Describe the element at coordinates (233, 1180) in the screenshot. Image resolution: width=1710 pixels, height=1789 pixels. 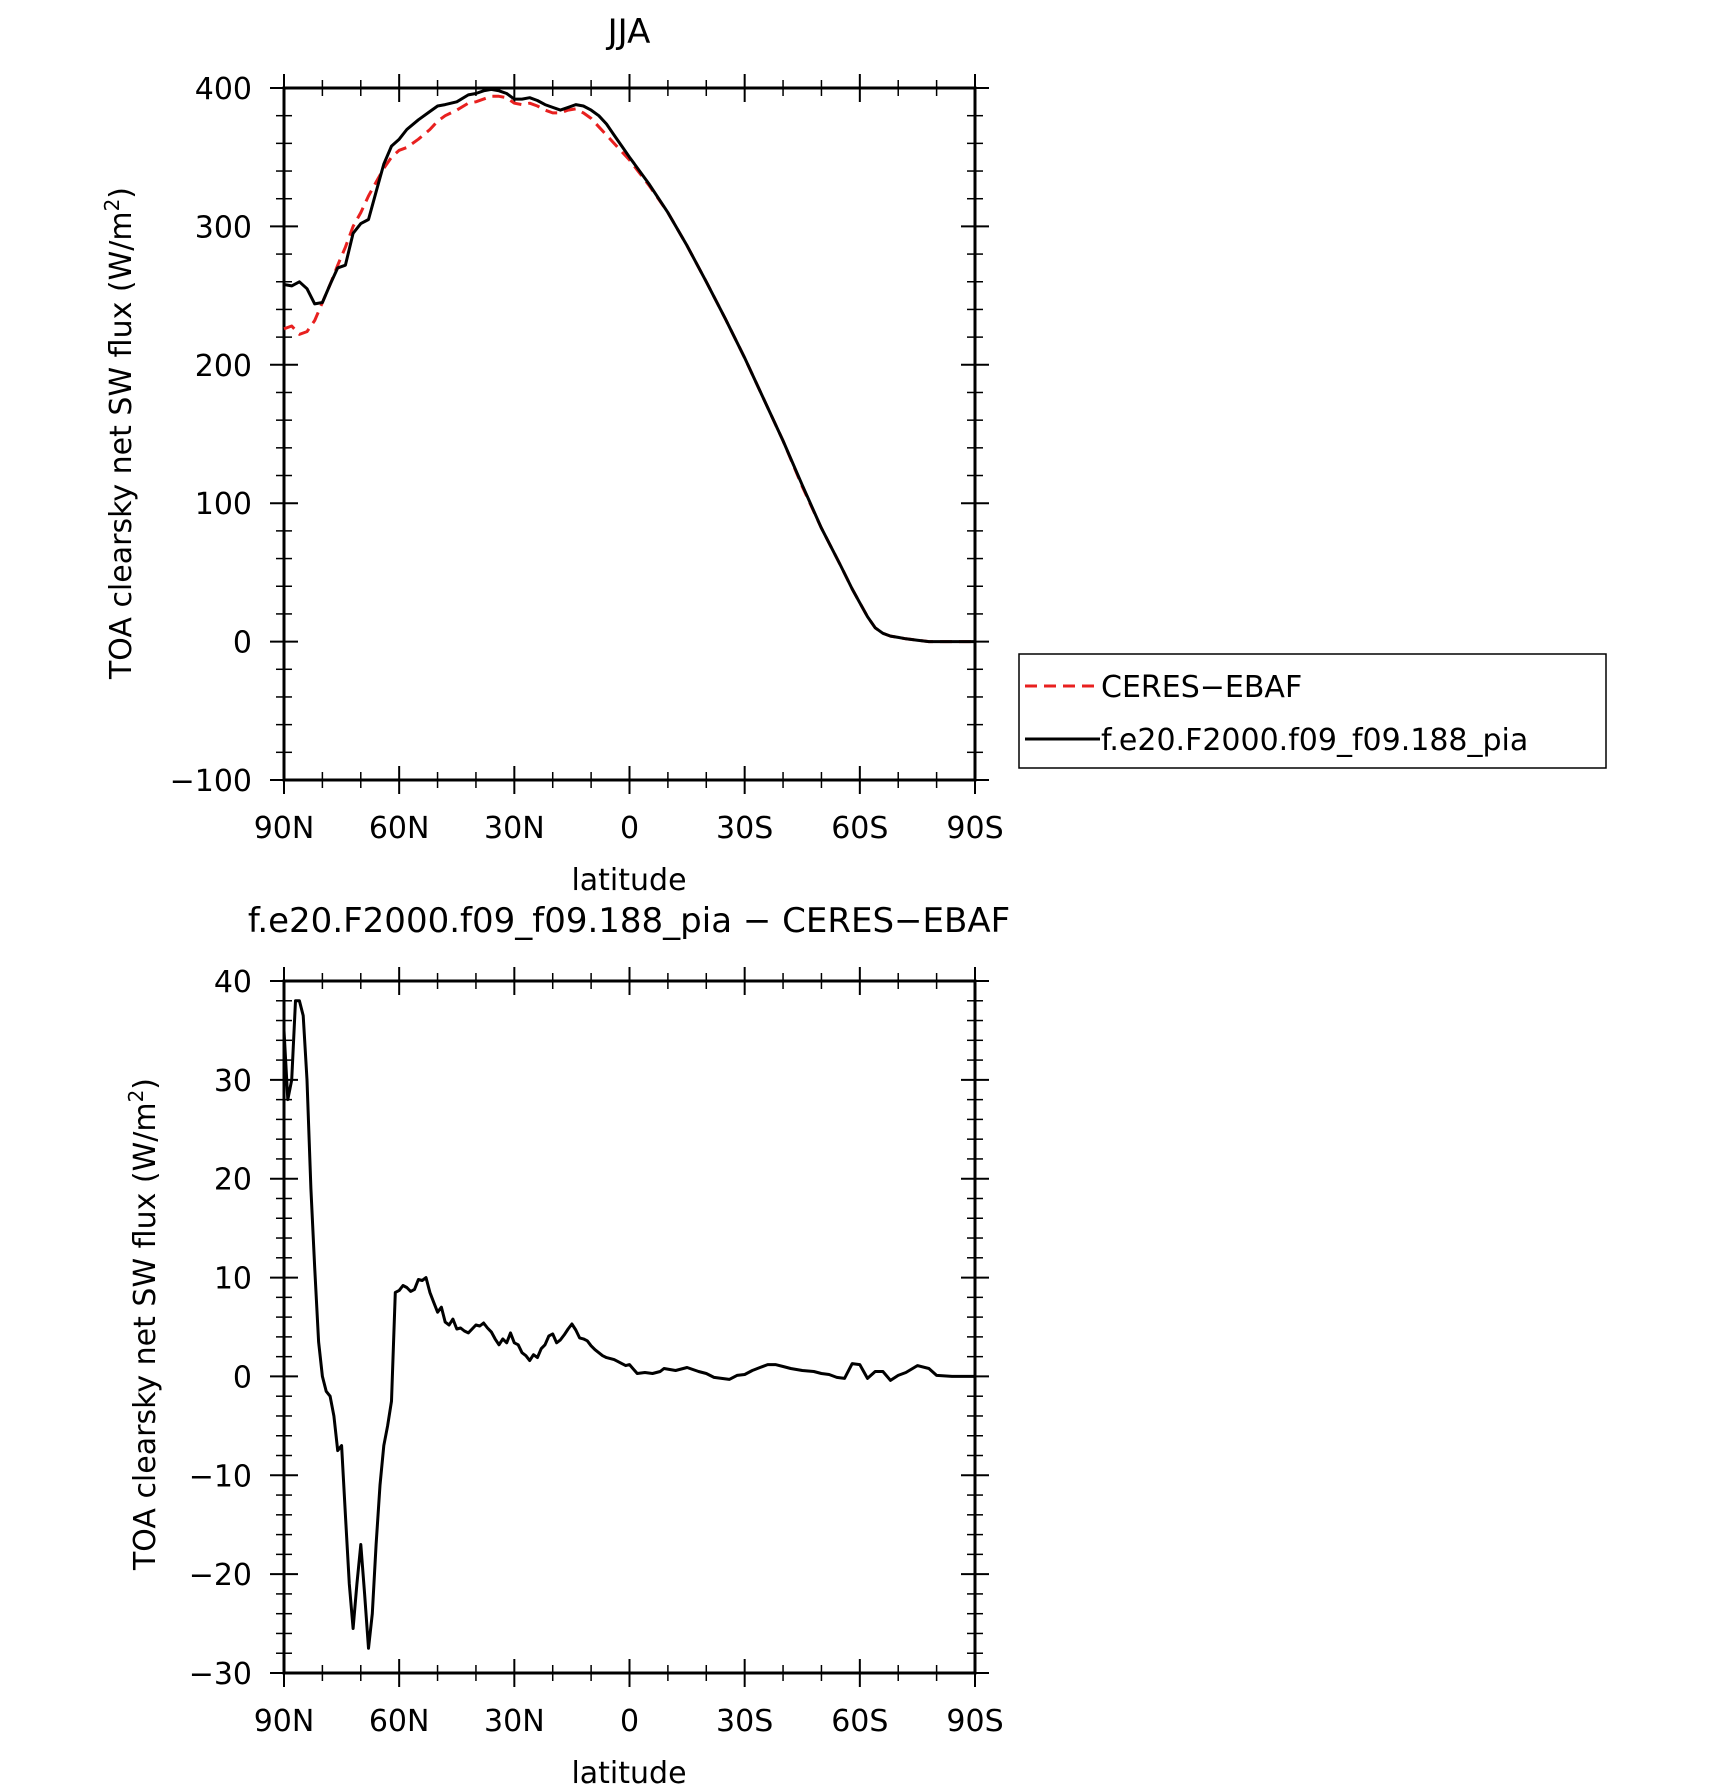
I see `y-tick-label: 20` at that location.